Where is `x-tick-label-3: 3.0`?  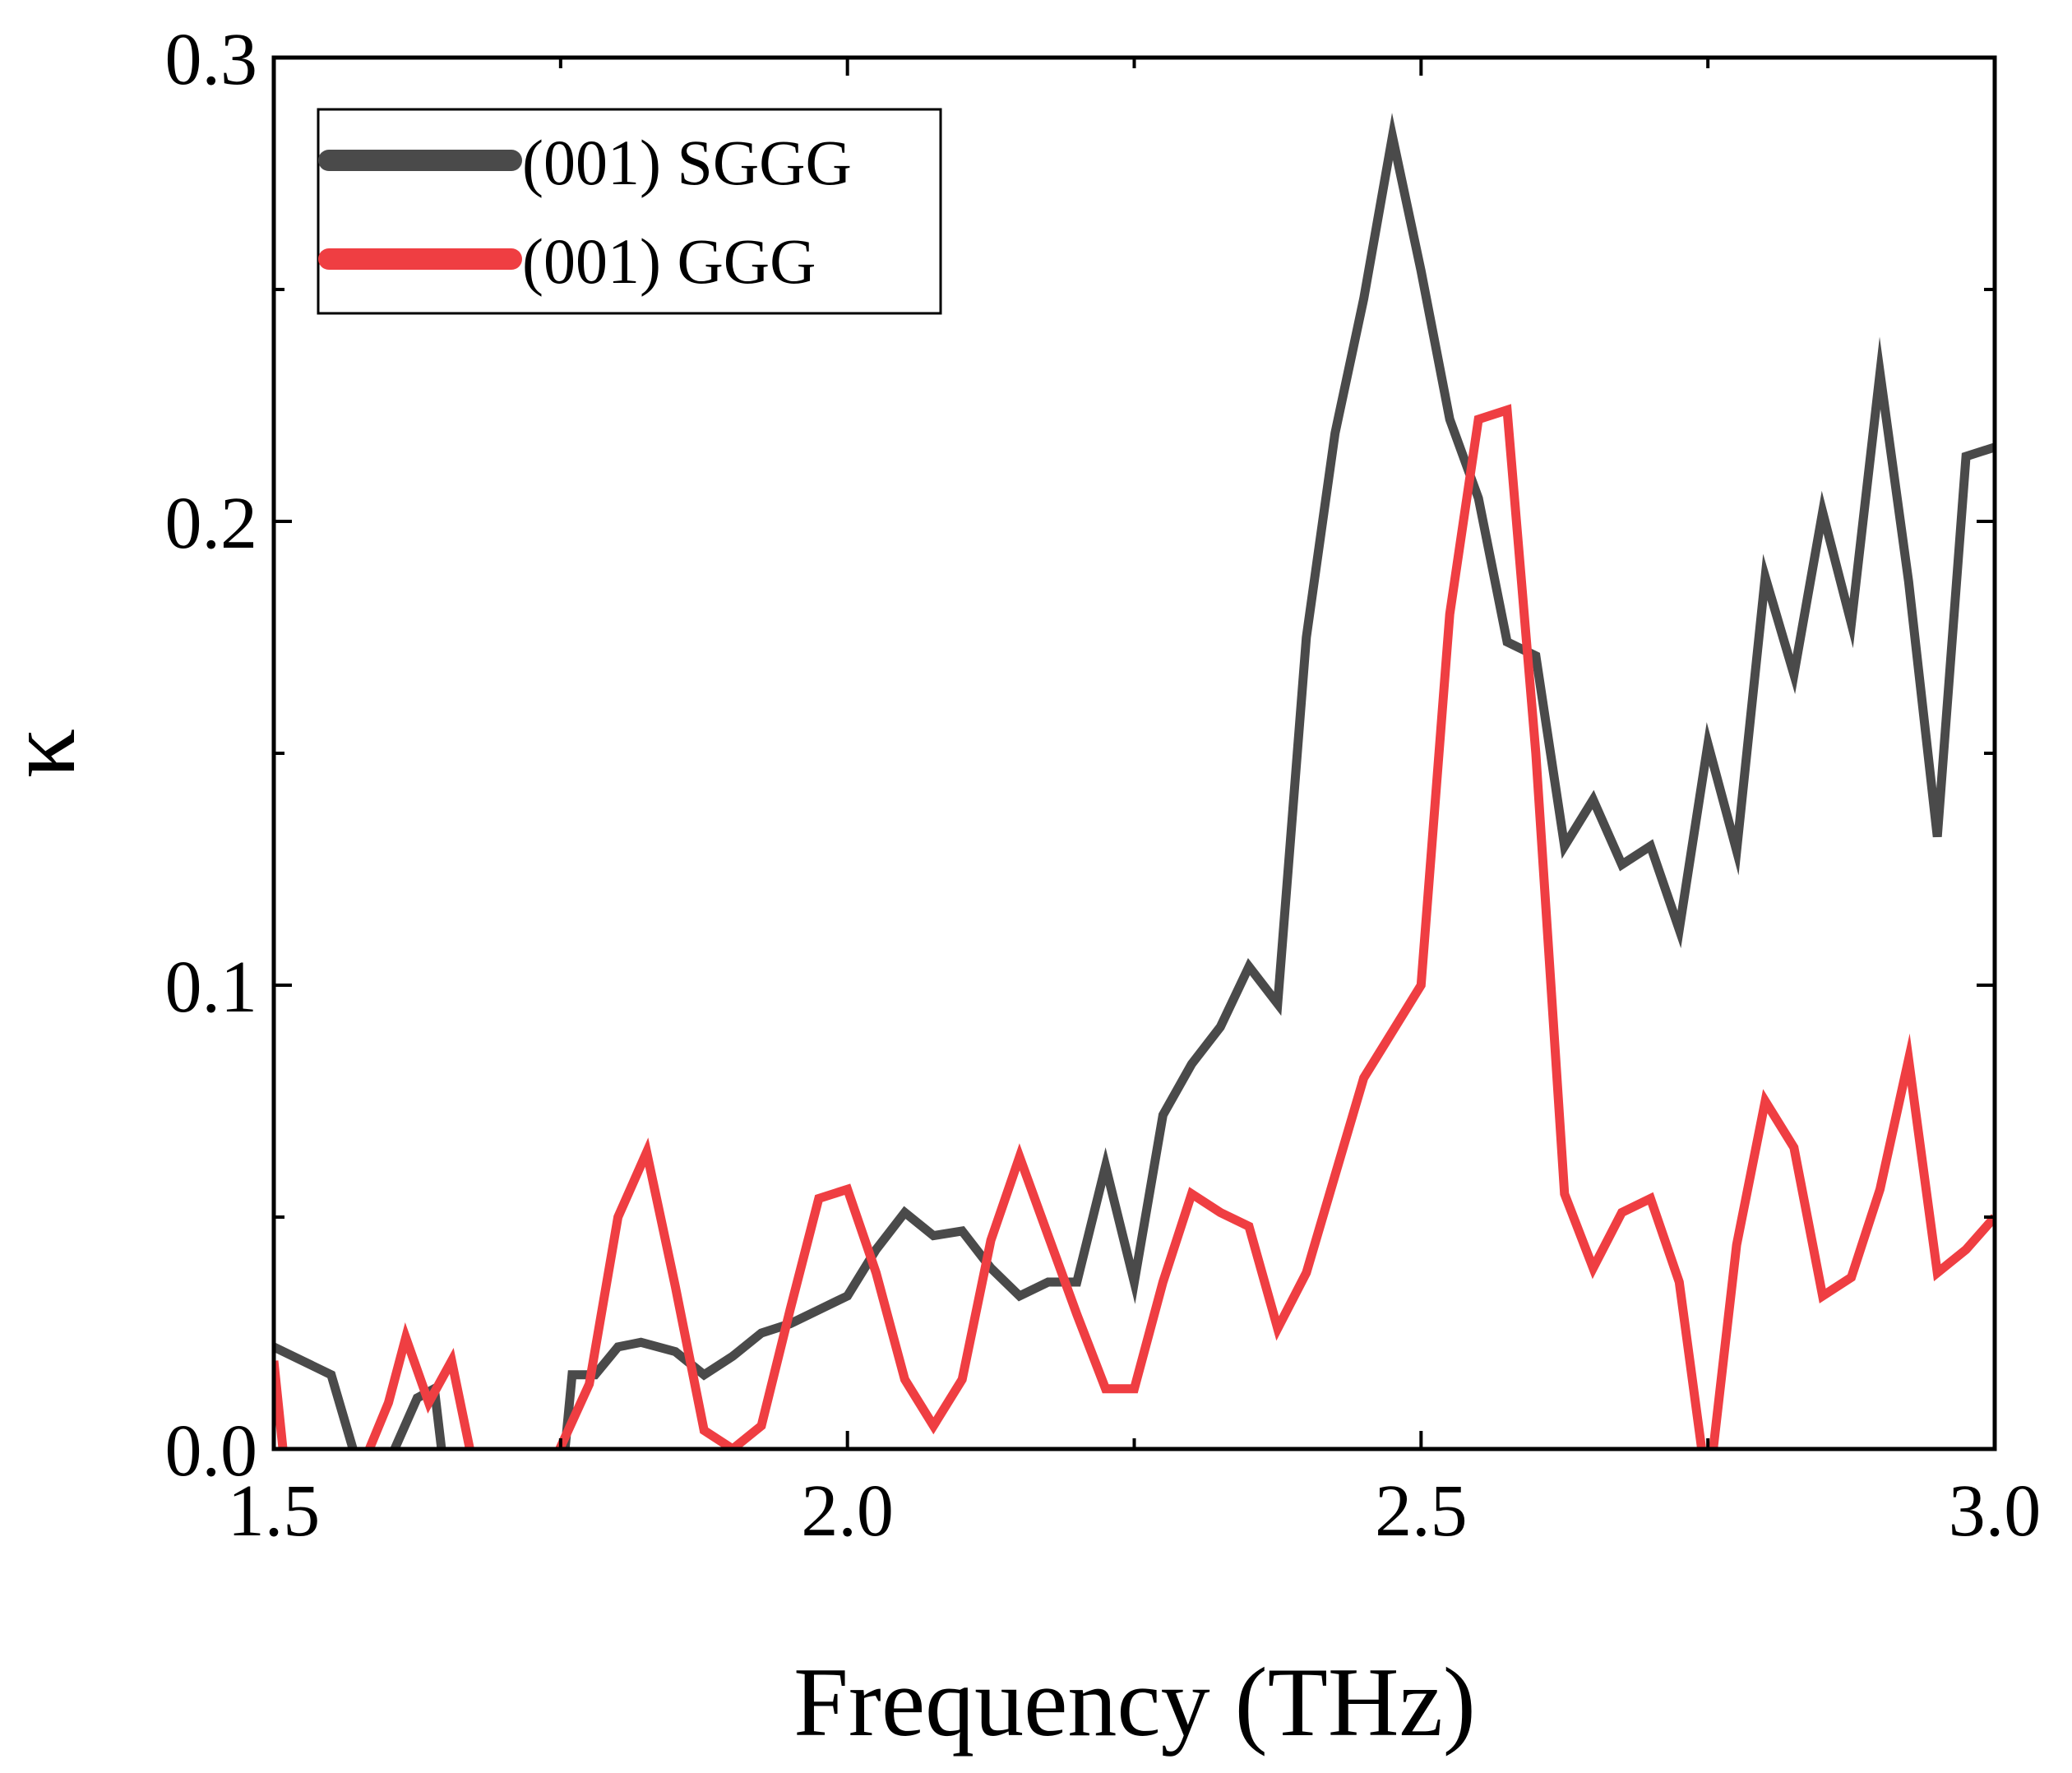
x-tick-label-3: 3.0 is located at coordinates (1995, 1511).